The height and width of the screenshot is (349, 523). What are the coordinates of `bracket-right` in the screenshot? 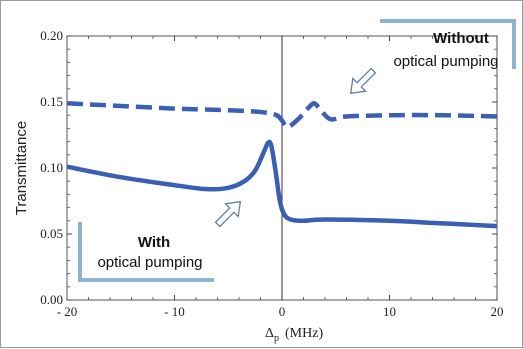 It's located at (514, 44).